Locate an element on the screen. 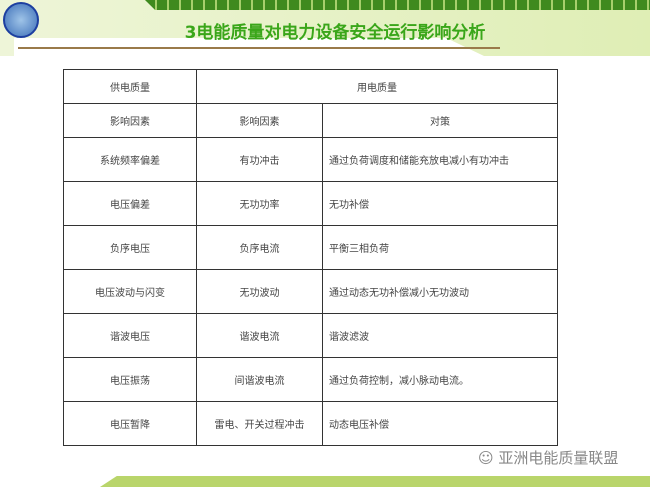  footer-band is located at coordinates (375, 481).